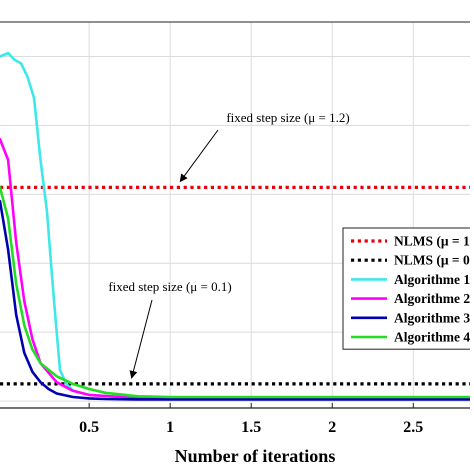 The width and height of the screenshot is (474, 474). What do you see at coordinates (332, 427) in the screenshot?
I see `x-tick-label: 2` at bounding box center [332, 427].